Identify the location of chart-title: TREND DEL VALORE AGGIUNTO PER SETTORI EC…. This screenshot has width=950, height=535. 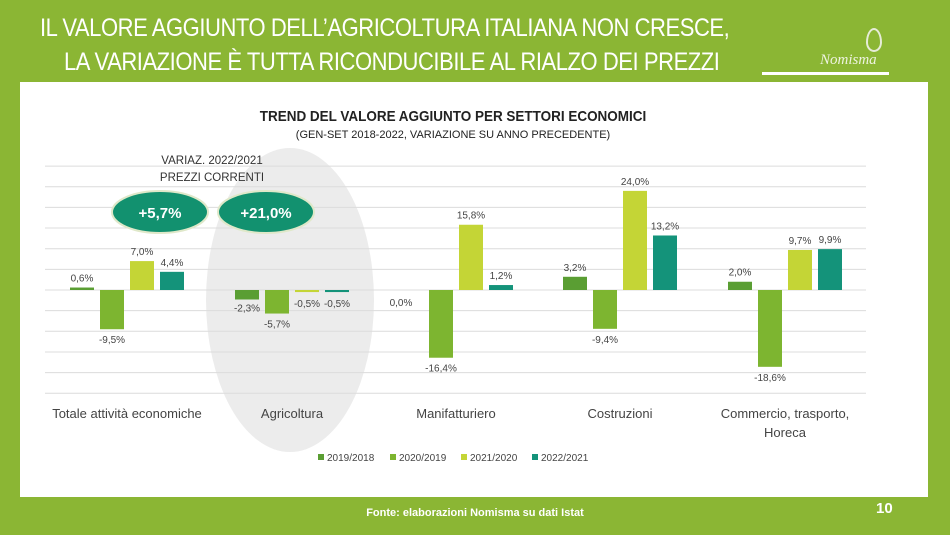
(453, 116).